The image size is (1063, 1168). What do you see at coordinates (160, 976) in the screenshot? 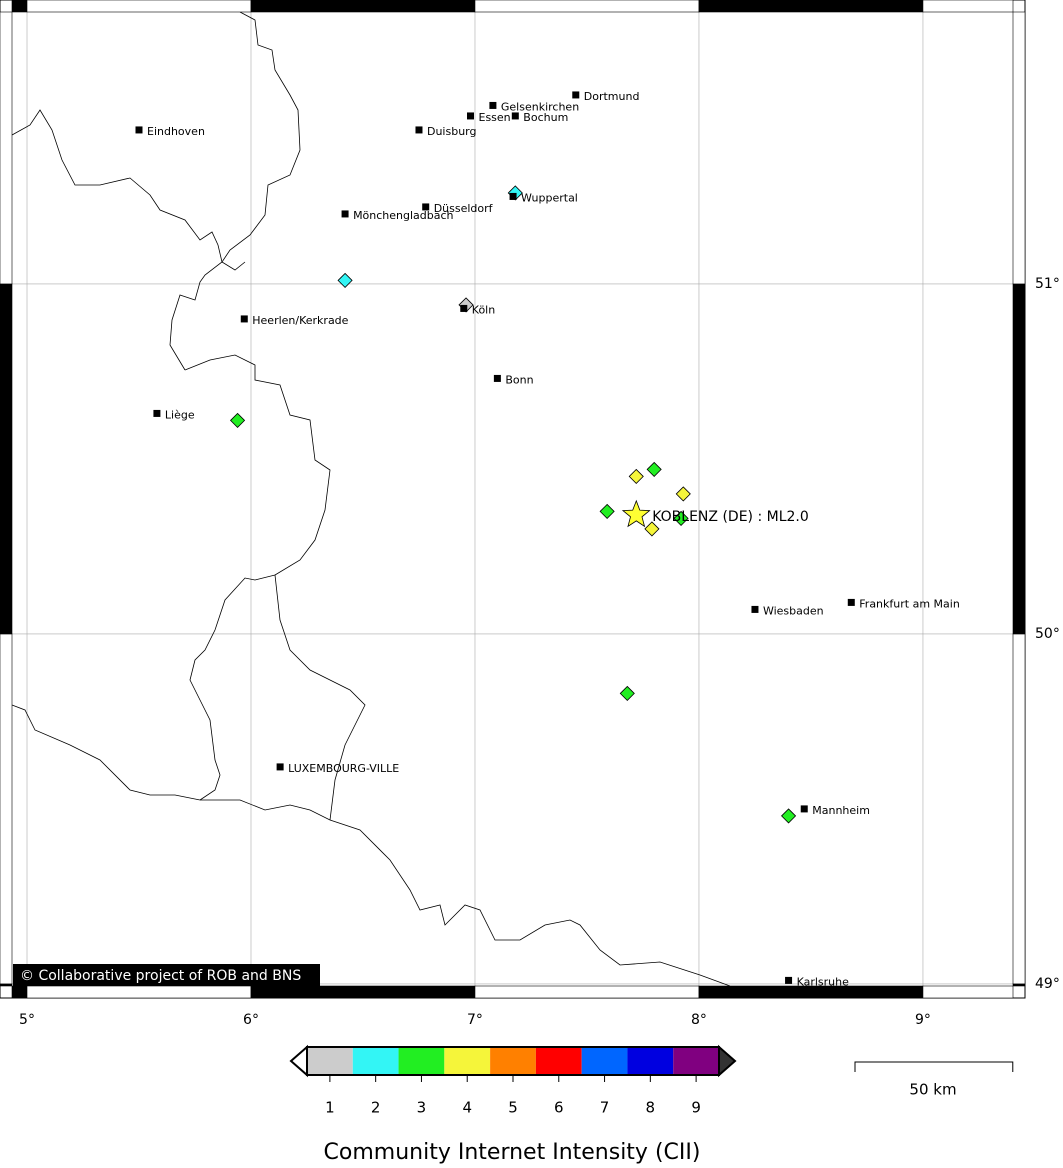
I see `credit: © Collaborative project of ROB and BNS` at bounding box center [160, 976].